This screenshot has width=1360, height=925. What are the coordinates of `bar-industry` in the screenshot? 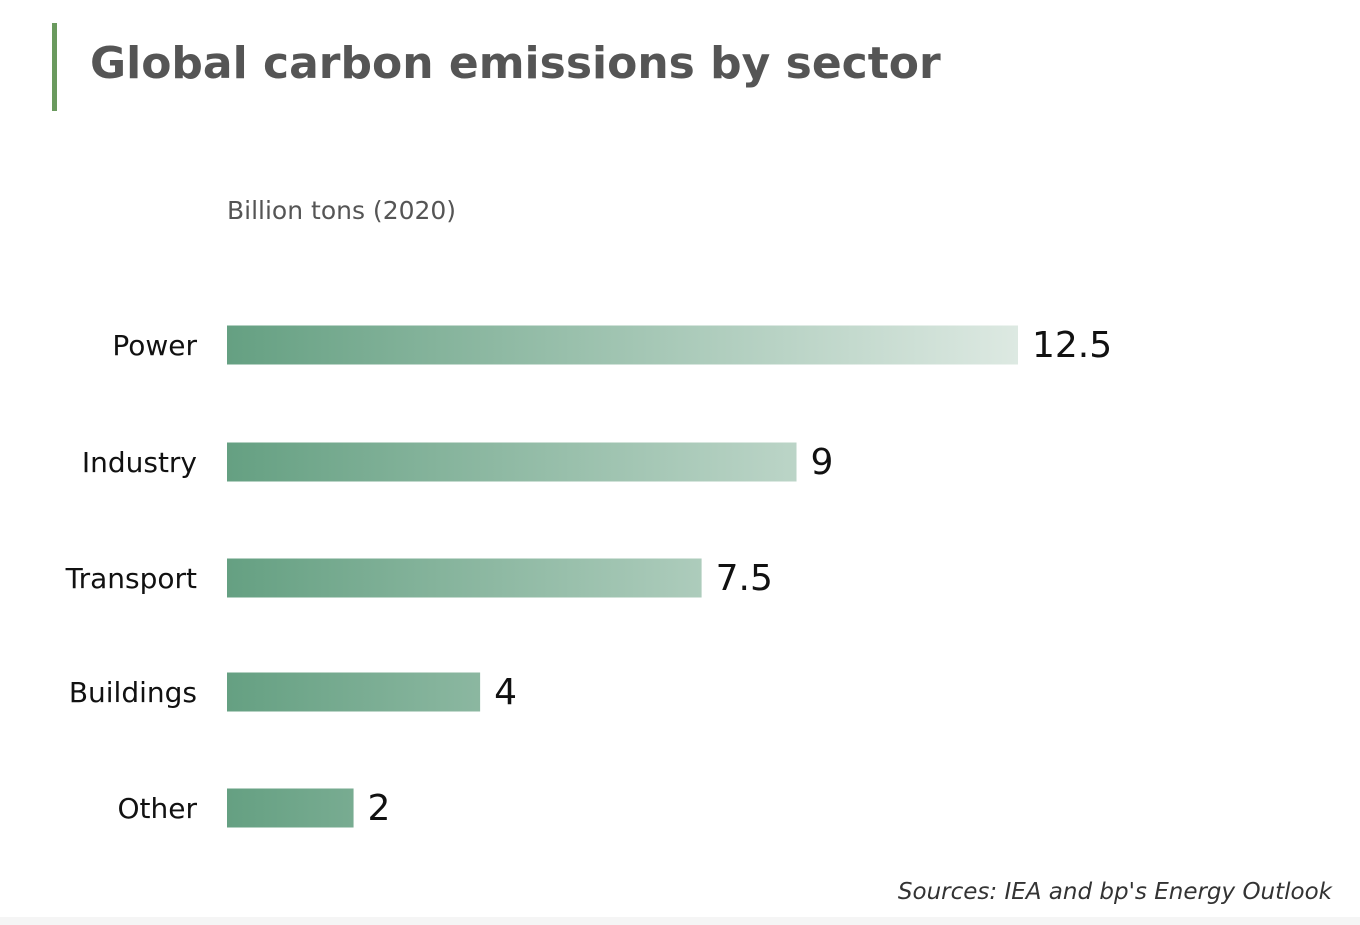 It's located at (512, 462).